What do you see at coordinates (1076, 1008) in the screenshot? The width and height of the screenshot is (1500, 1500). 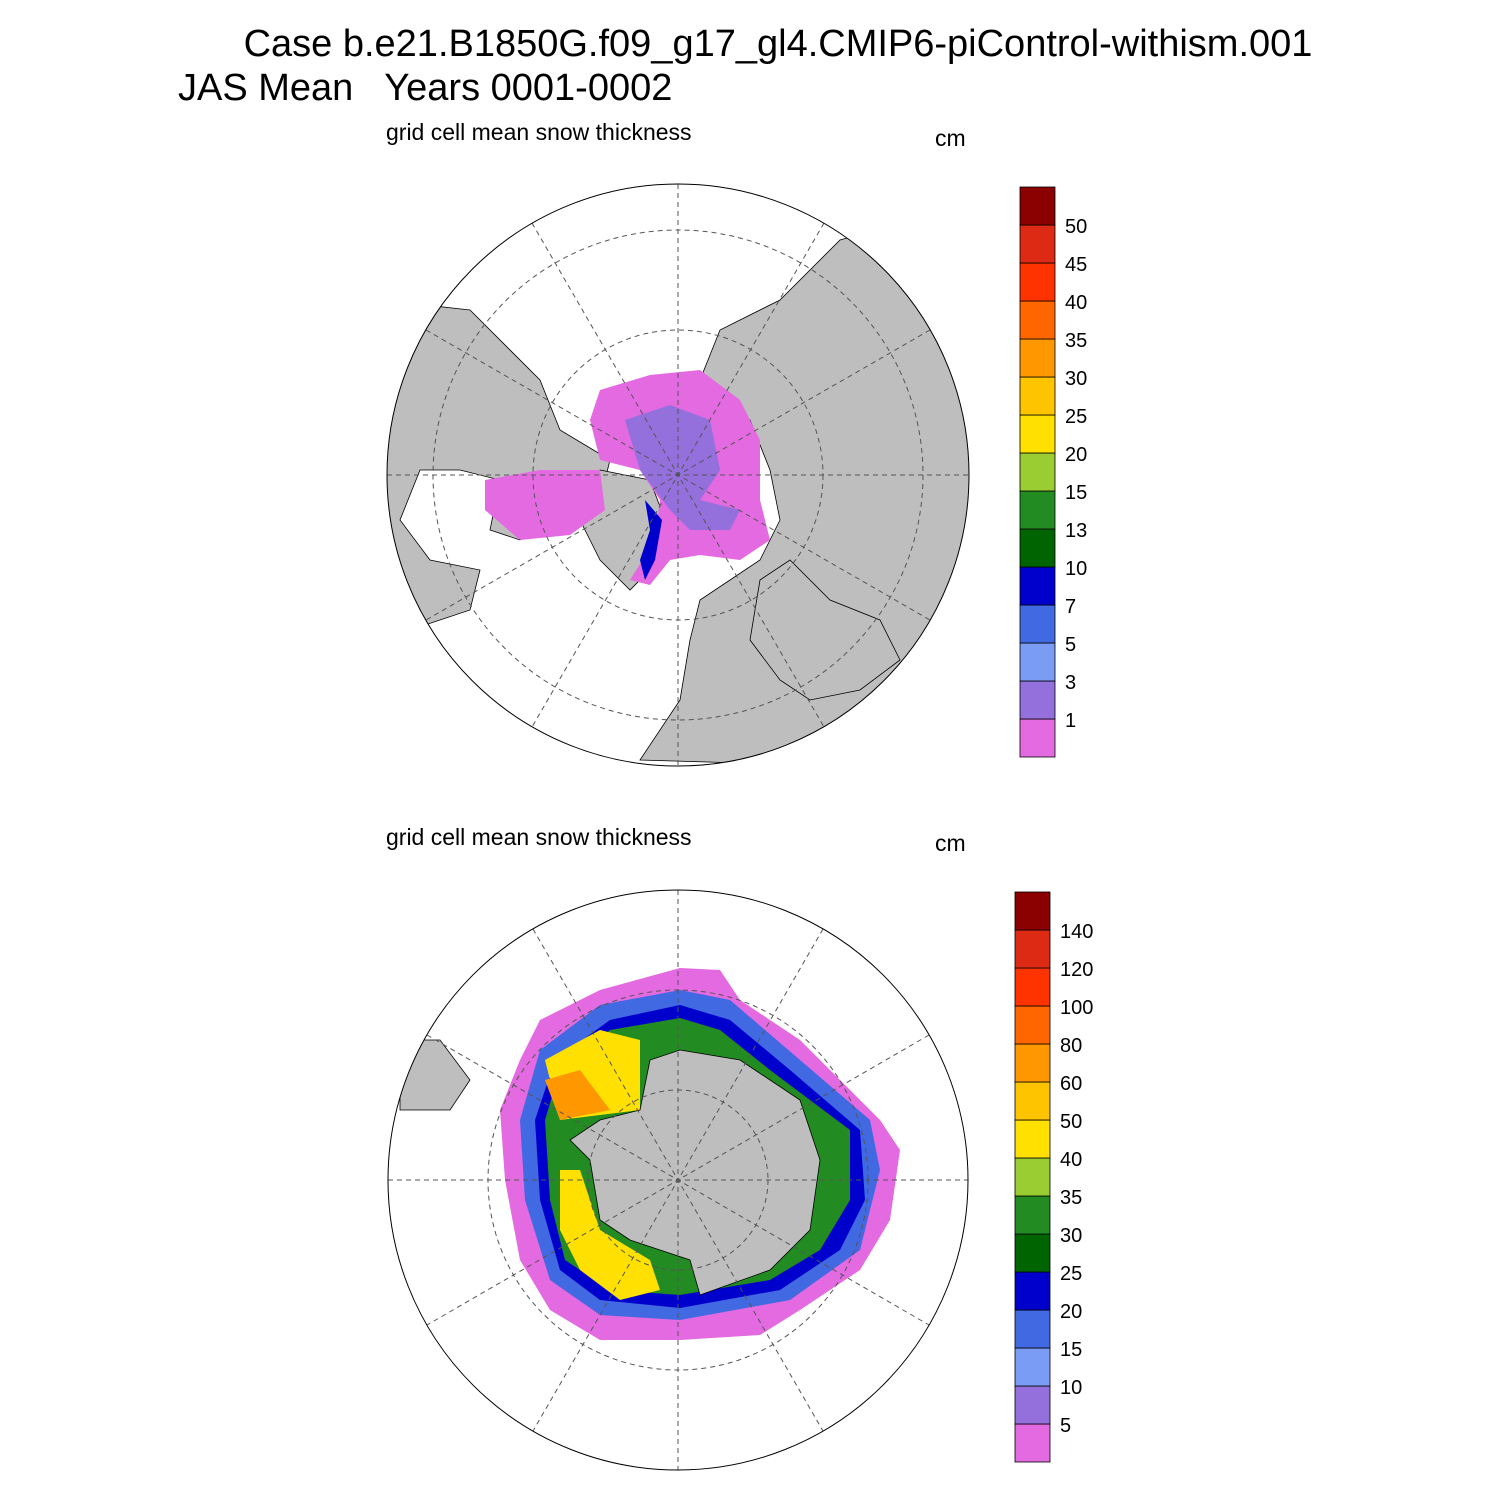 I see `colorbar-label: 100` at bounding box center [1076, 1008].